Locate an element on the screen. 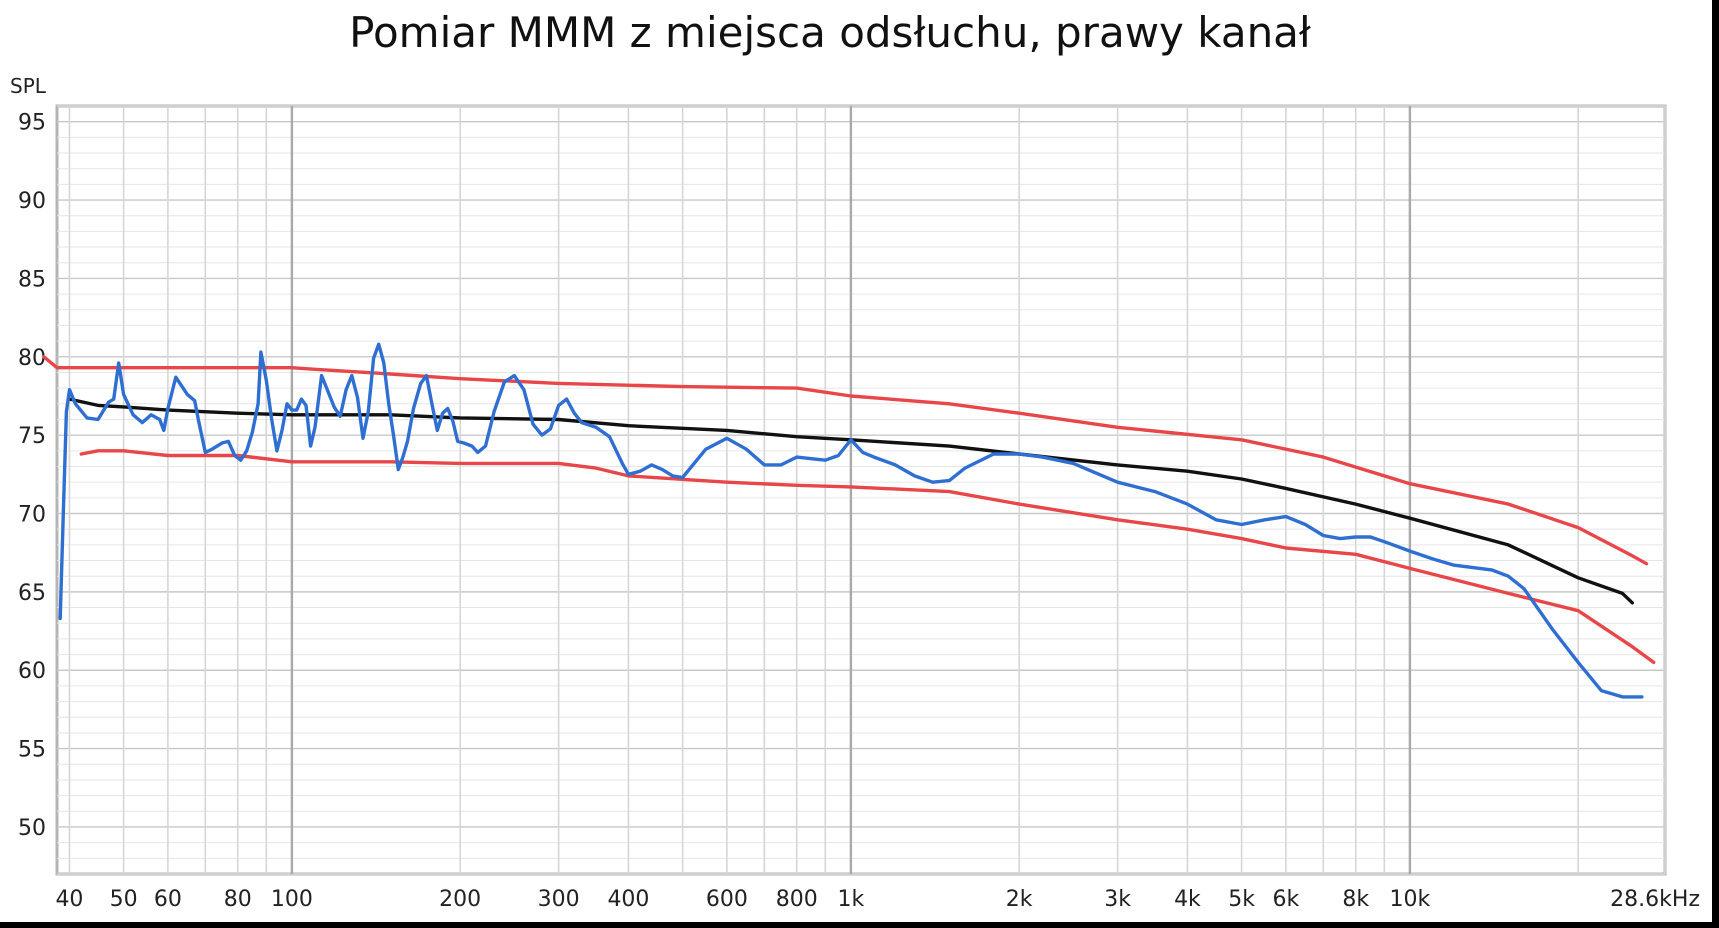 The width and height of the screenshot is (1719, 928). x-tick-label: 60 is located at coordinates (168, 899).